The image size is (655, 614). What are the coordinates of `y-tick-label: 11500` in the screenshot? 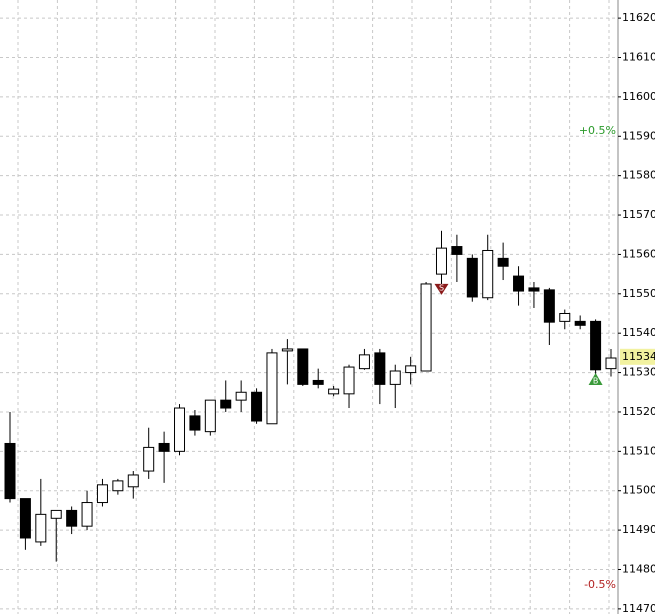 It's located at (638, 490).